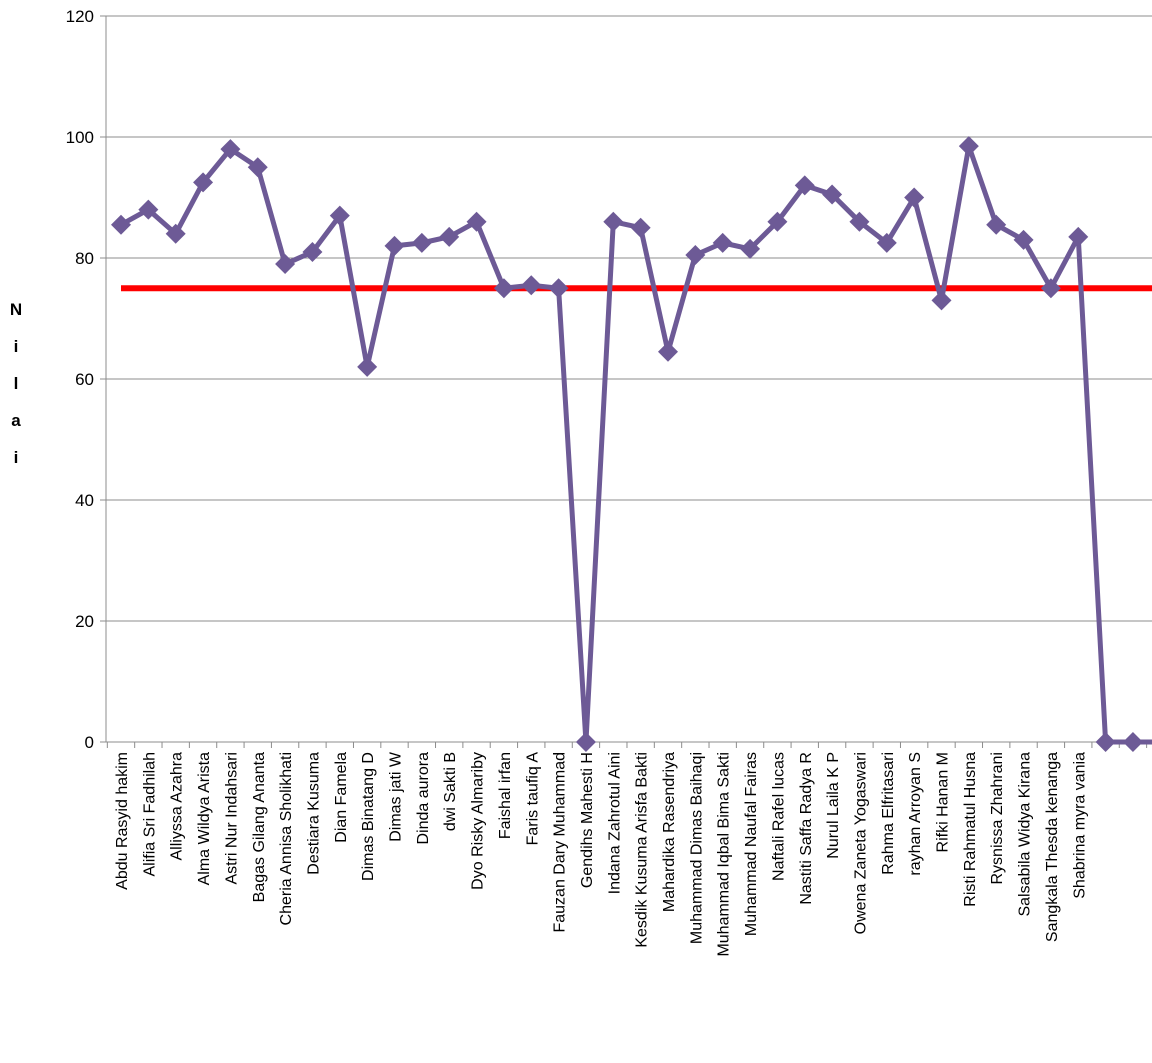 The height and width of the screenshot is (1063, 1152). What do you see at coordinates (532, 799) in the screenshot?
I see `x-category-label: Faris taufiq A` at bounding box center [532, 799].